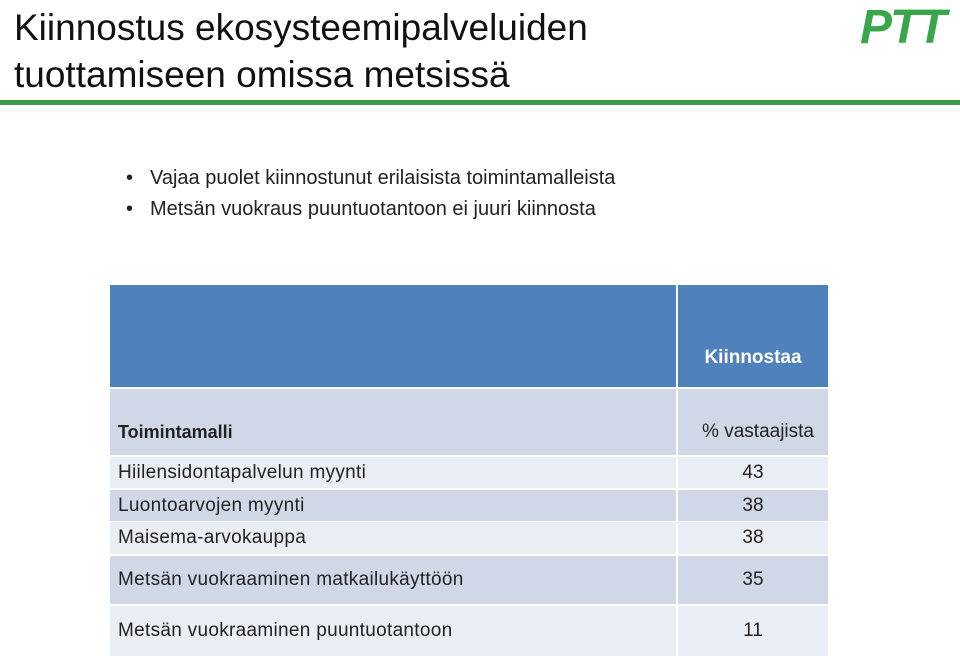 The image size is (960, 656). I want to click on table-cell: Metsän vuokraaminen matkailukäyttöön, so click(393, 580).